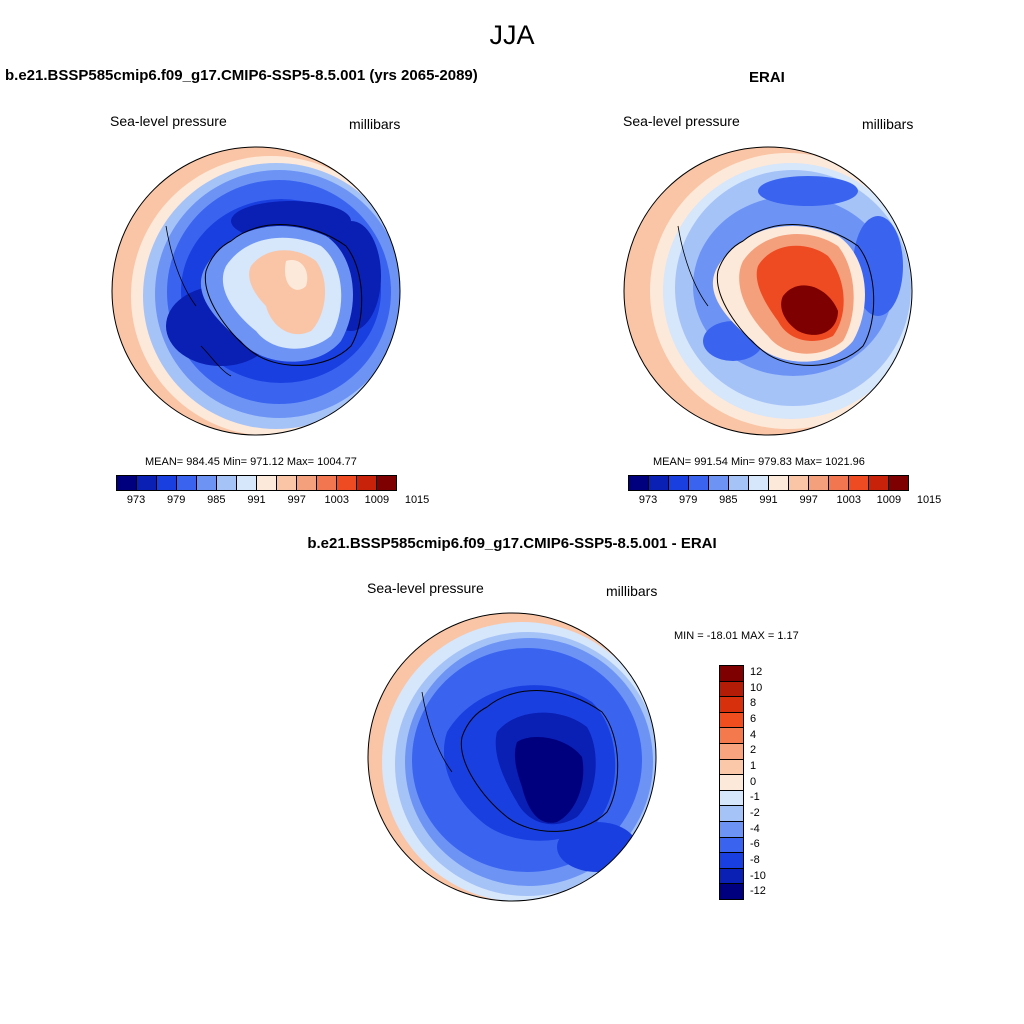  I want to click on panel1-stats: MEAN= 984.45 Min= 971.12 Max= 1004.77, so click(251, 462).